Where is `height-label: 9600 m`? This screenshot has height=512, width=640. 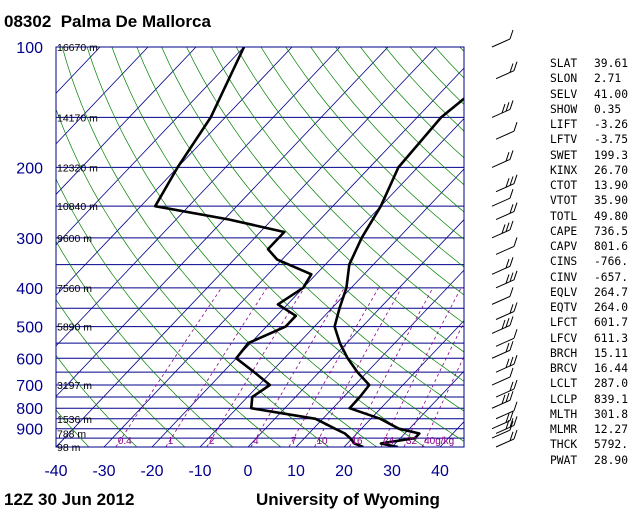 height-label: 9600 m is located at coordinates (74, 239).